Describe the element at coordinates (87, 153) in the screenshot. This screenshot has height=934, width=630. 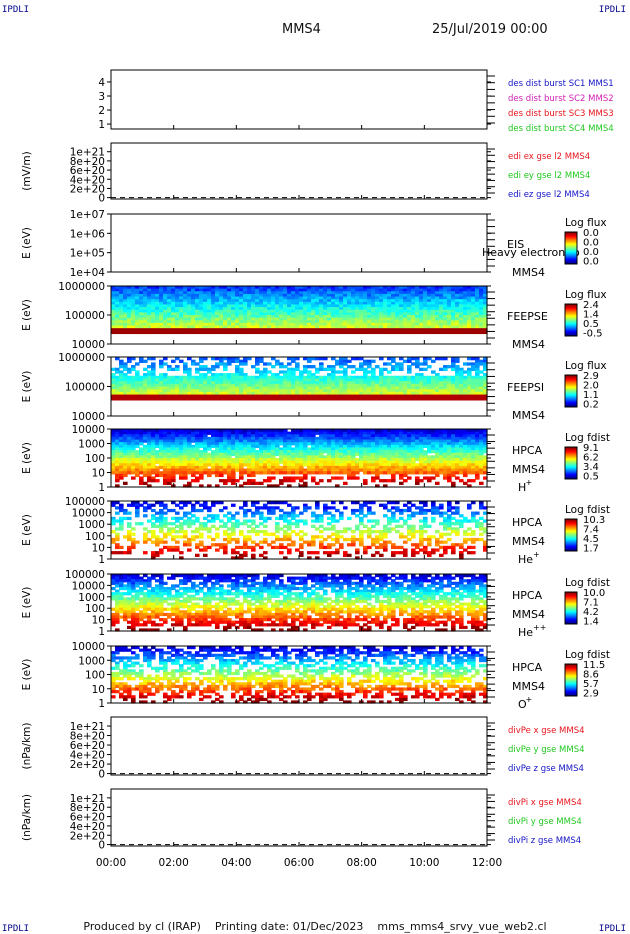
I see `y-tick-label: 1e+21` at that location.